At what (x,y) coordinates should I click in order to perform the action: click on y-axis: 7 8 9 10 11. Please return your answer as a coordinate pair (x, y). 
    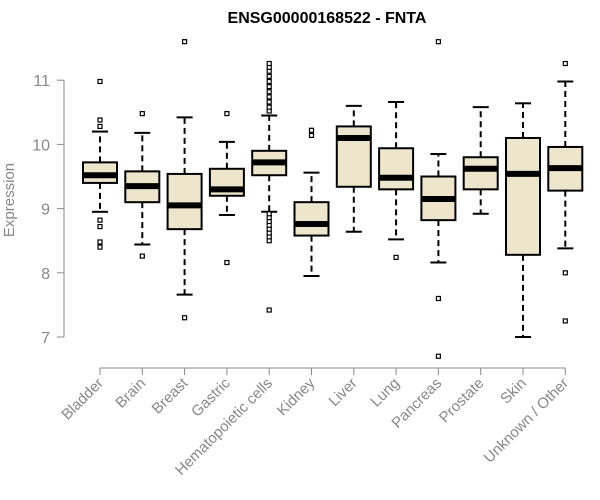
    Looking at the image, I should click on (48, 210).